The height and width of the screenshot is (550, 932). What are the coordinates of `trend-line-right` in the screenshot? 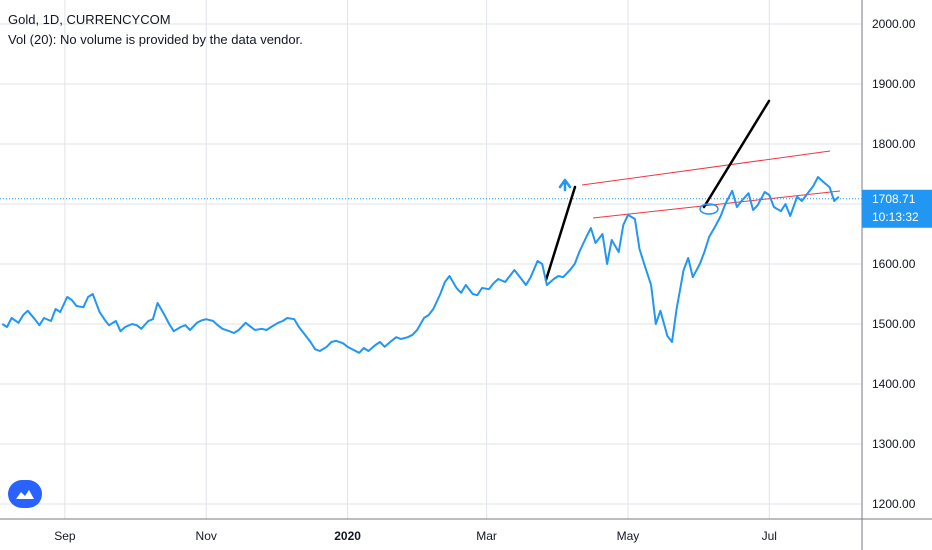 It's located at (736, 154).